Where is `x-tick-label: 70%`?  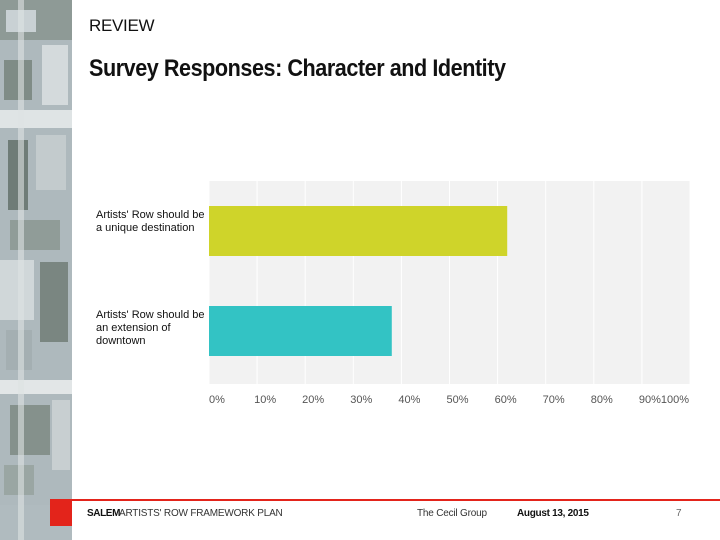 x-tick-label: 70% is located at coordinates (554, 400).